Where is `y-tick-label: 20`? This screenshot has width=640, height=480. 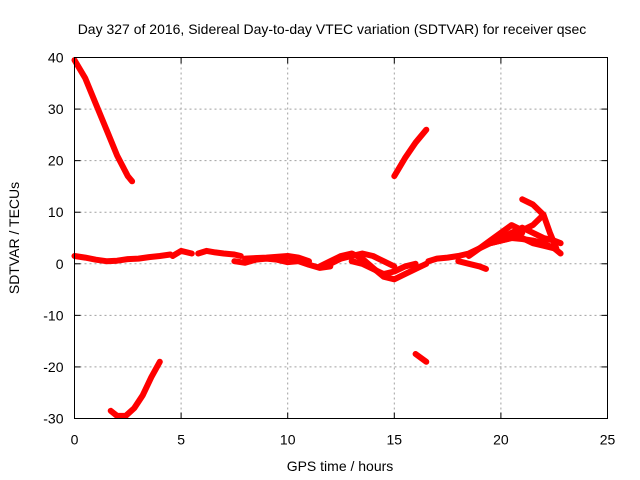 y-tick-label: 20 is located at coordinates (56, 161).